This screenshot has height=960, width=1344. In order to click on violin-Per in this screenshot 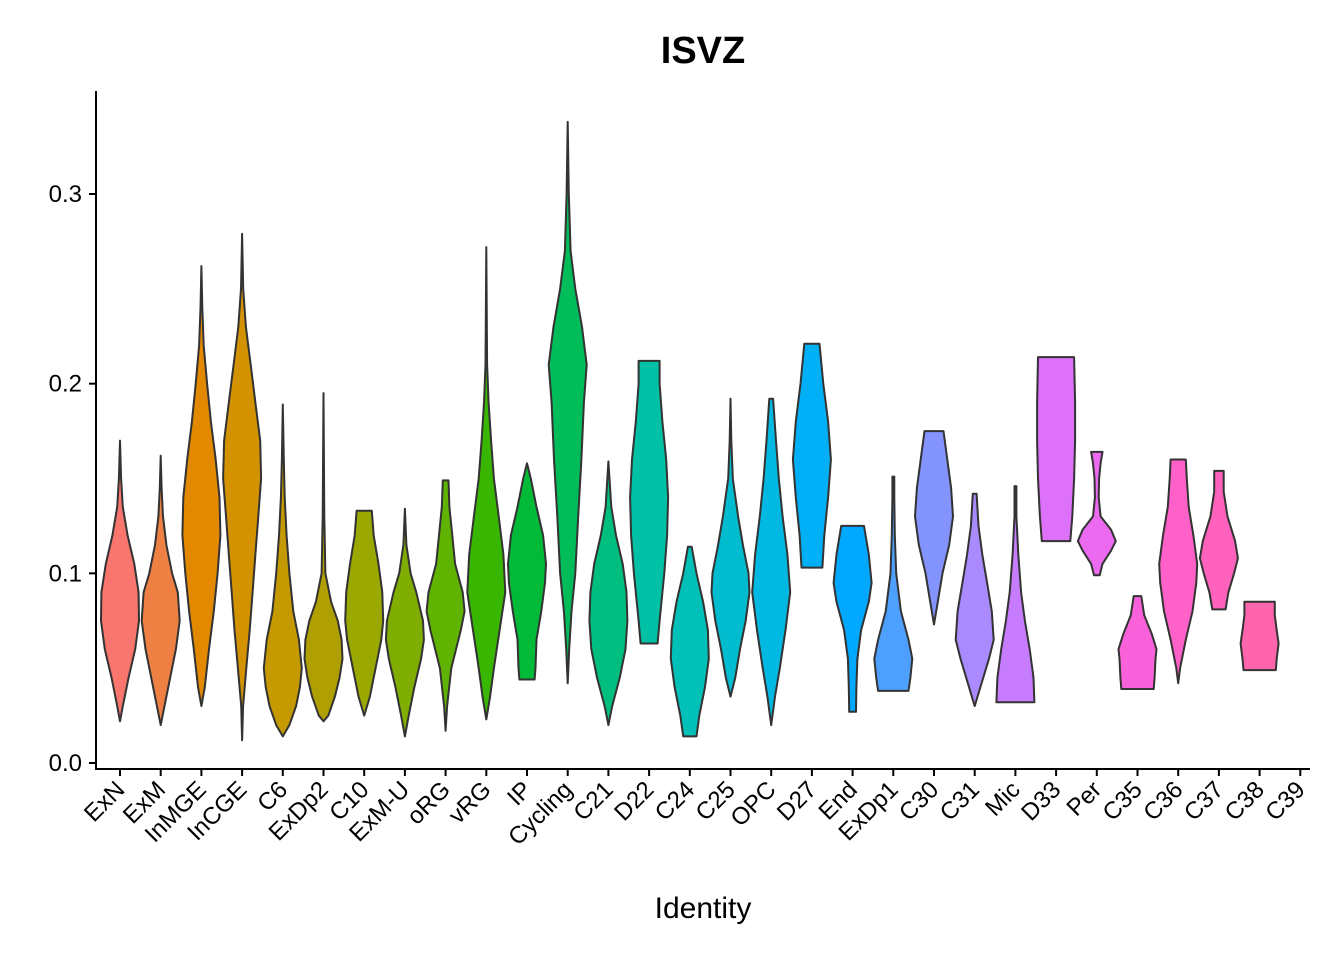, I will do `click(1096, 513)`.